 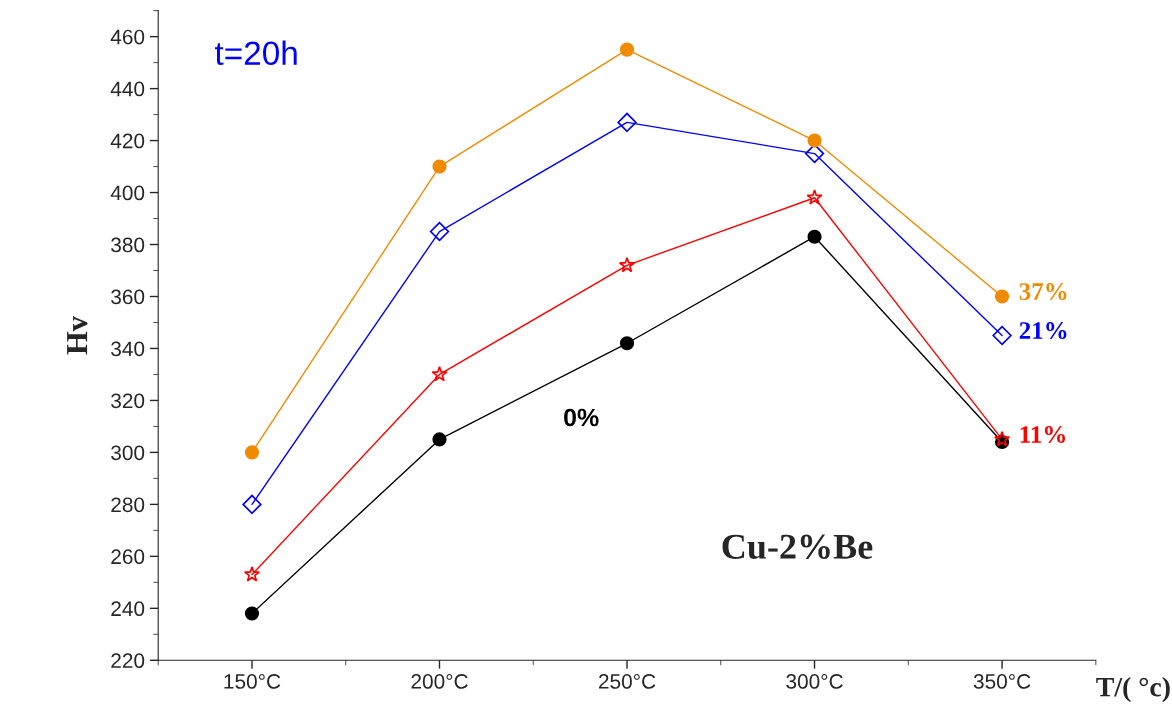 What do you see at coordinates (77, 335) in the screenshot?
I see `y-axis-title: Hv` at bounding box center [77, 335].